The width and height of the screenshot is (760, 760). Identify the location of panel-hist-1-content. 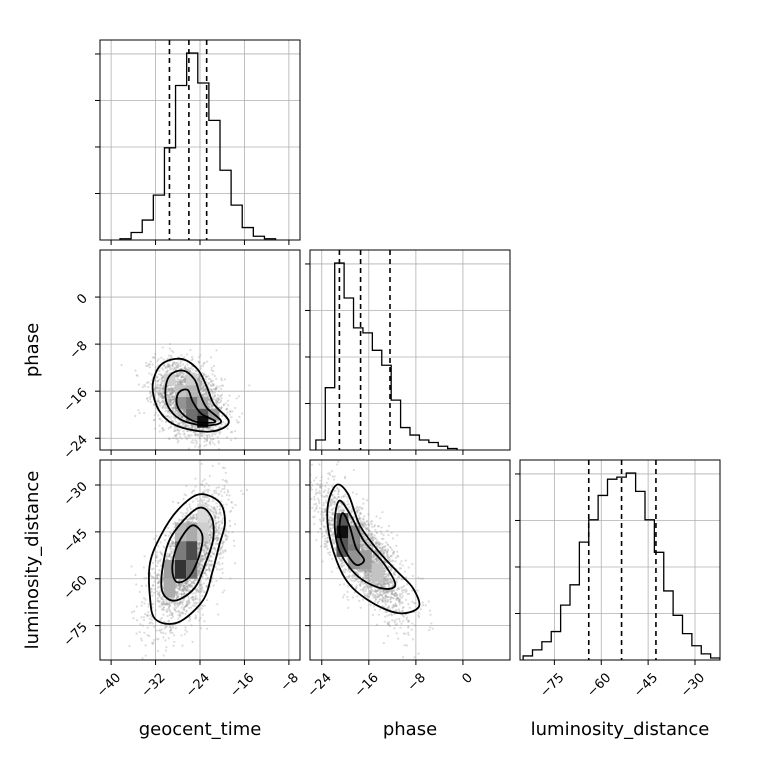
(410, 350).